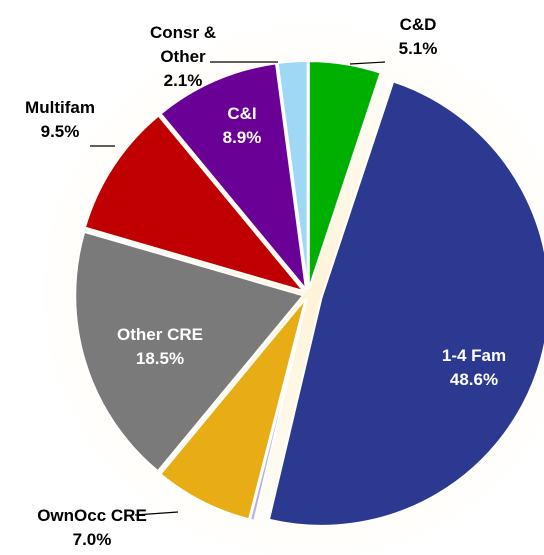 Image resolution: width=544 pixels, height=555 pixels. I want to click on slice-label: 1-4 Fam 48.6%, so click(474, 368).